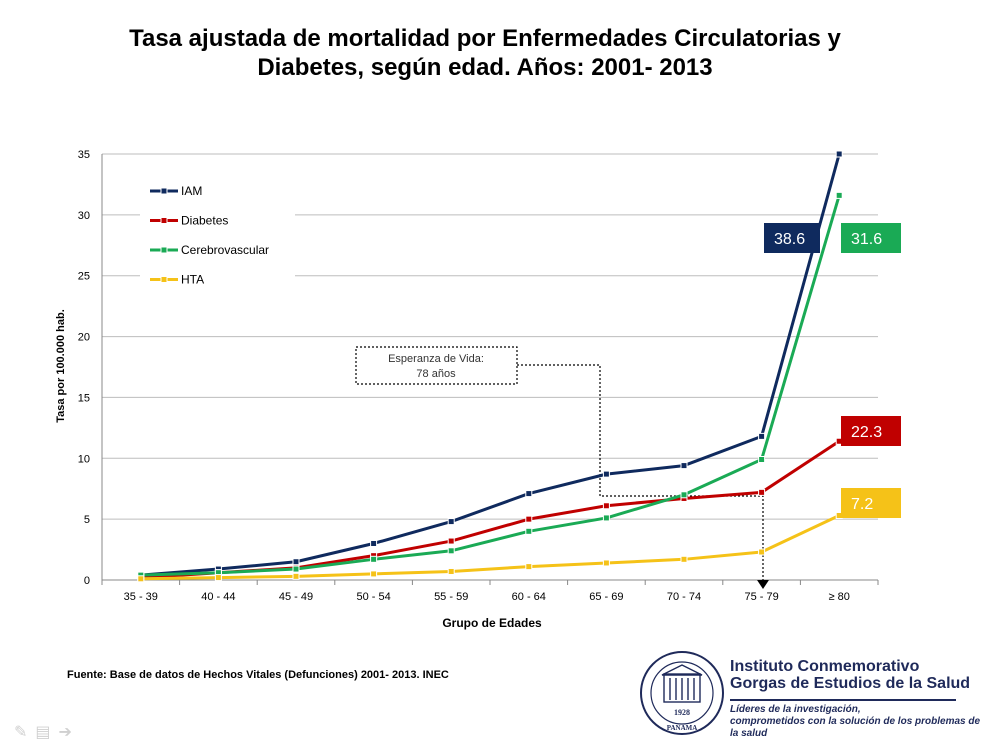 The height and width of the screenshot is (745, 984). What do you see at coordinates (485, 67) in the screenshot?
I see `title-line-2: Diabetes, según edad. Años: 2001- 2013` at bounding box center [485, 67].